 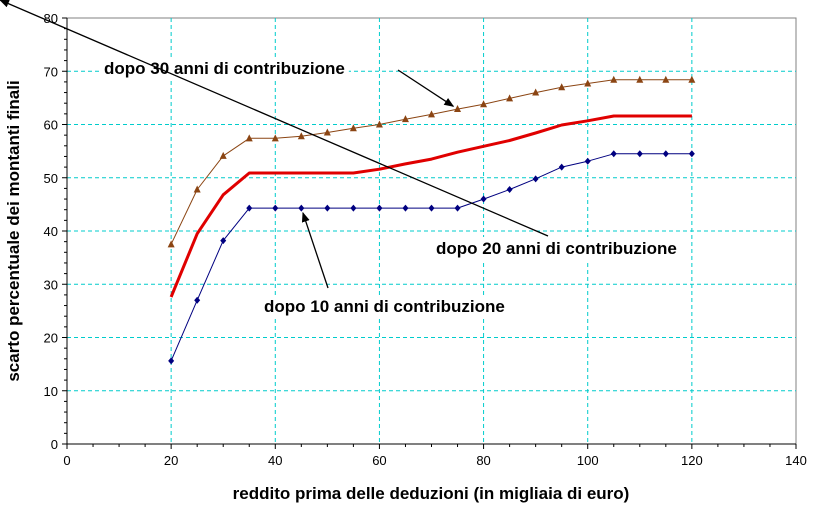 I want to click on x-tick-label: 140, so click(x=796, y=460).